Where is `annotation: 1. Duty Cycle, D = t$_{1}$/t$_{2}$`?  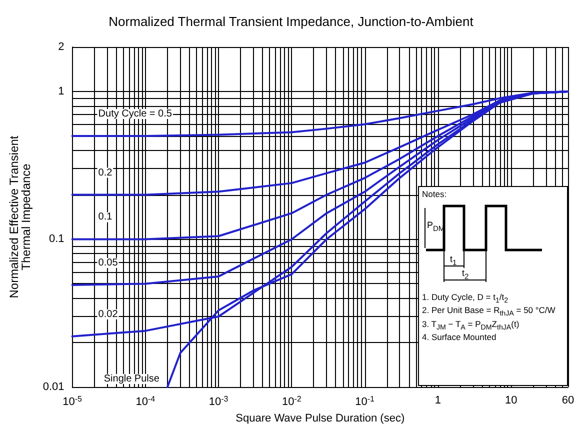 annotation: 1. Duty Cycle, D = t$_{1}$/t$_{2}$ is located at coordinates (466, 299).